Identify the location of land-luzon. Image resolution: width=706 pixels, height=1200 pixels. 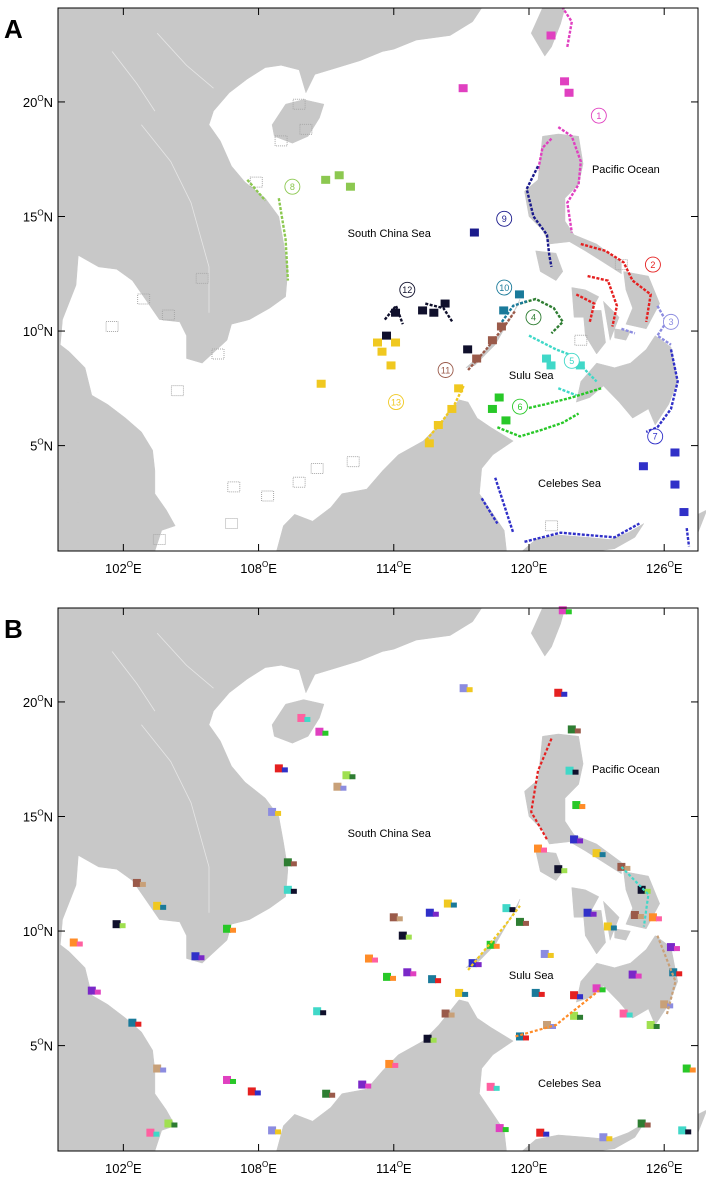
(573, 204).